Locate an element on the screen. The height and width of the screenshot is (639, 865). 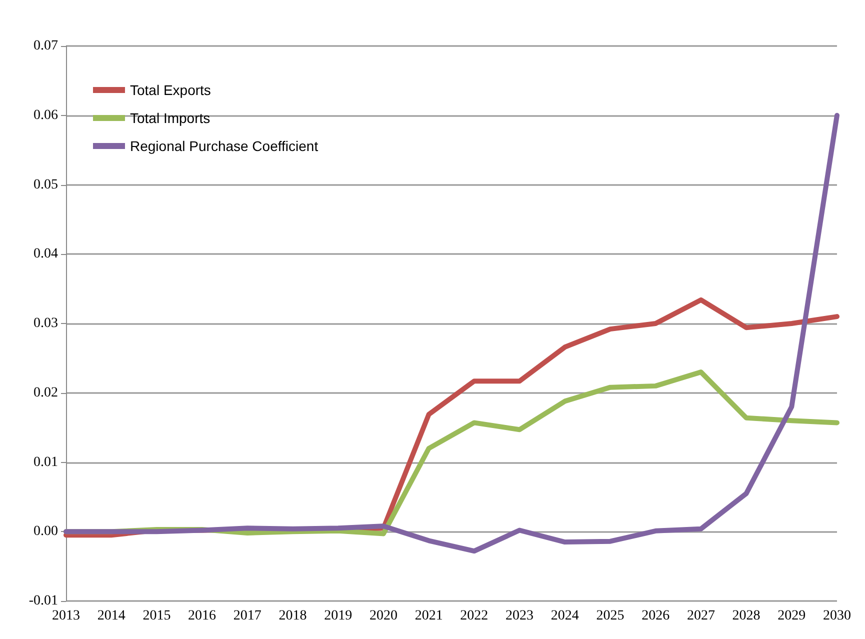
y-tick-label: 0.01 is located at coordinates (46, 462).